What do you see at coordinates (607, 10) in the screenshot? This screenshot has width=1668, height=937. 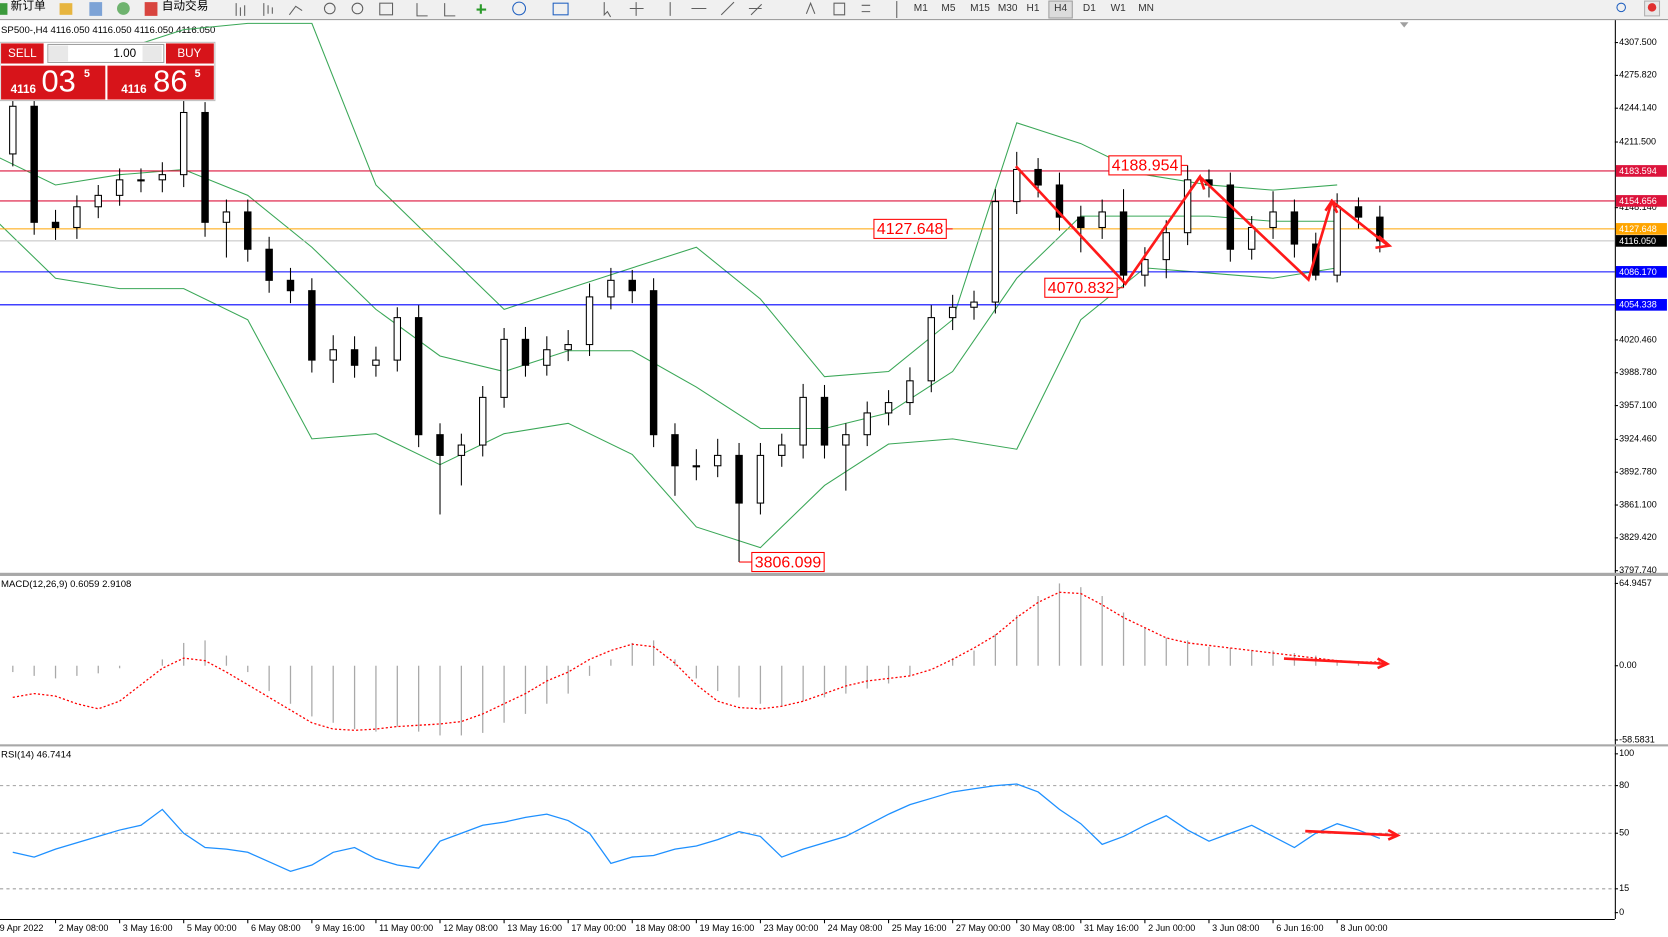 I see `cursor` at bounding box center [607, 10].